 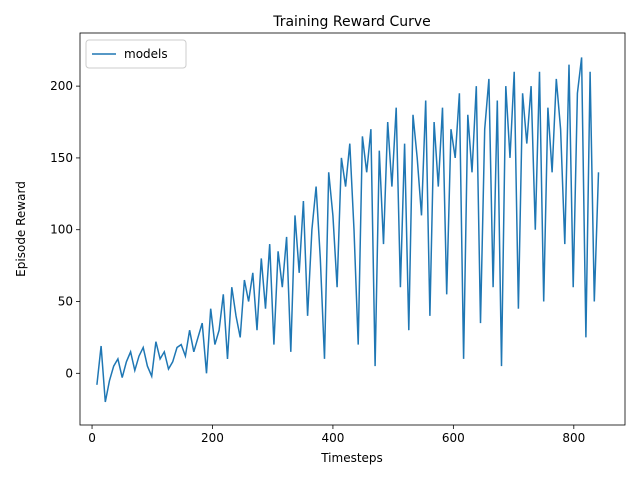 I want to click on y-tick-label: 150, so click(x=61, y=158).